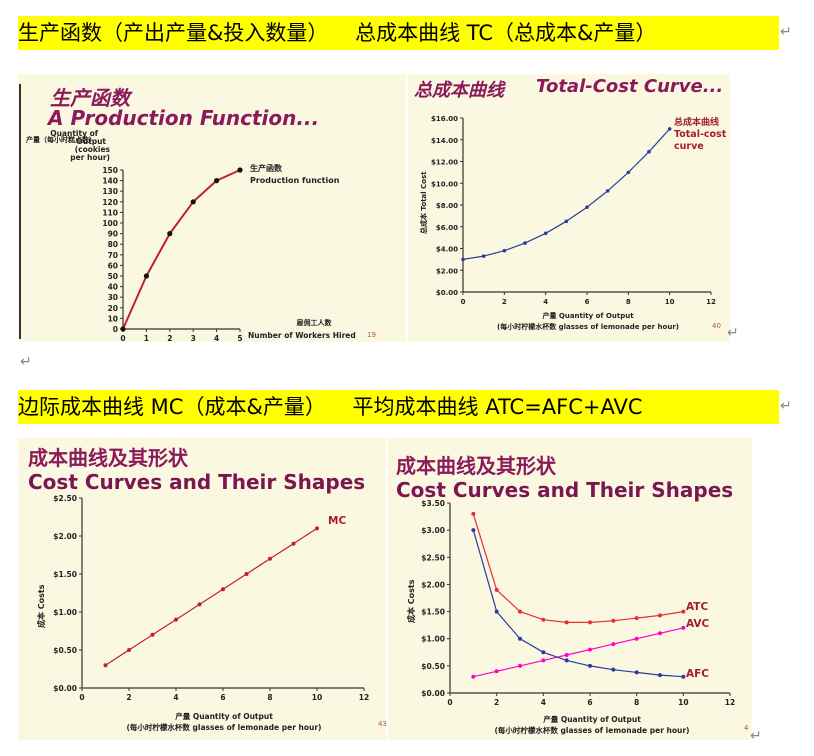 The image size is (814, 756). What do you see at coordinates (113, 318) in the screenshot?
I see `y-tick-label: 10` at bounding box center [113, 318].